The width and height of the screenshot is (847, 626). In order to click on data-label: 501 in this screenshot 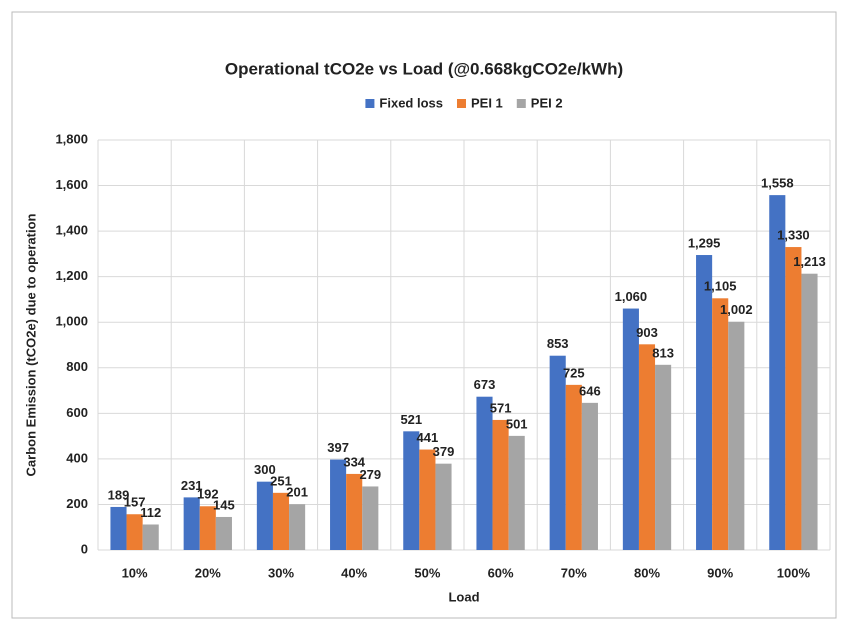, I will do `click(517, 423)`.